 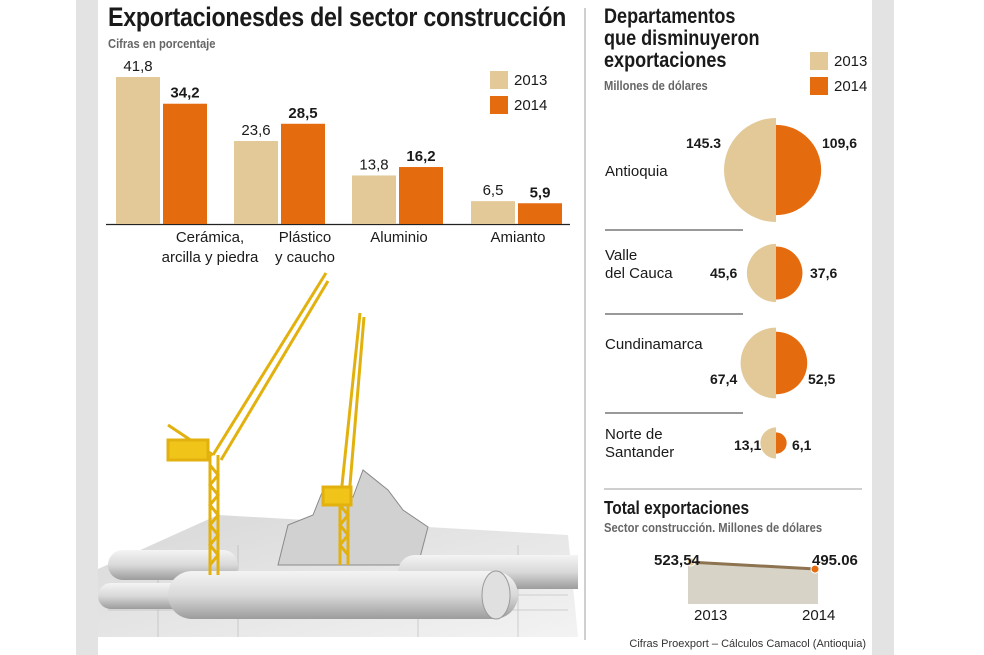 What do you see at coordinates (724, 273) in the screenshot?
I see `value-2013-valle: 45,6` at bounding box center [724, 273].